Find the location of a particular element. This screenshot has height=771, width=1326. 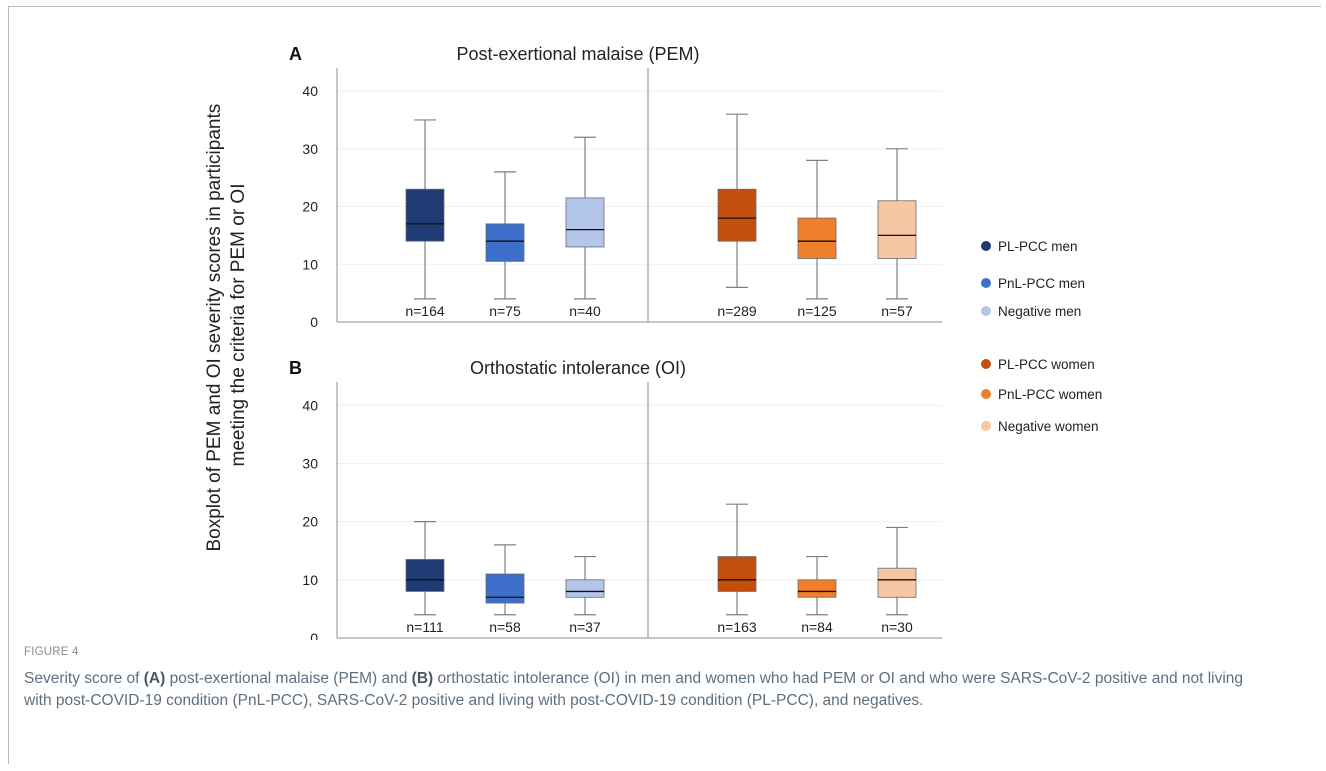

box-group: n=40 is located at coordinates (585, 227).